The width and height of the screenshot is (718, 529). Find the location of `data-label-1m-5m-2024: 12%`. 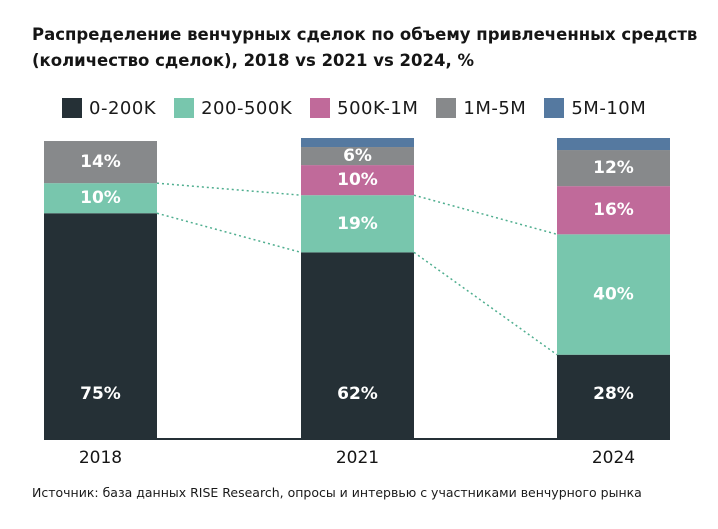

data-label-1m-5m-2024: 12% is located at coordinates (613, 168).